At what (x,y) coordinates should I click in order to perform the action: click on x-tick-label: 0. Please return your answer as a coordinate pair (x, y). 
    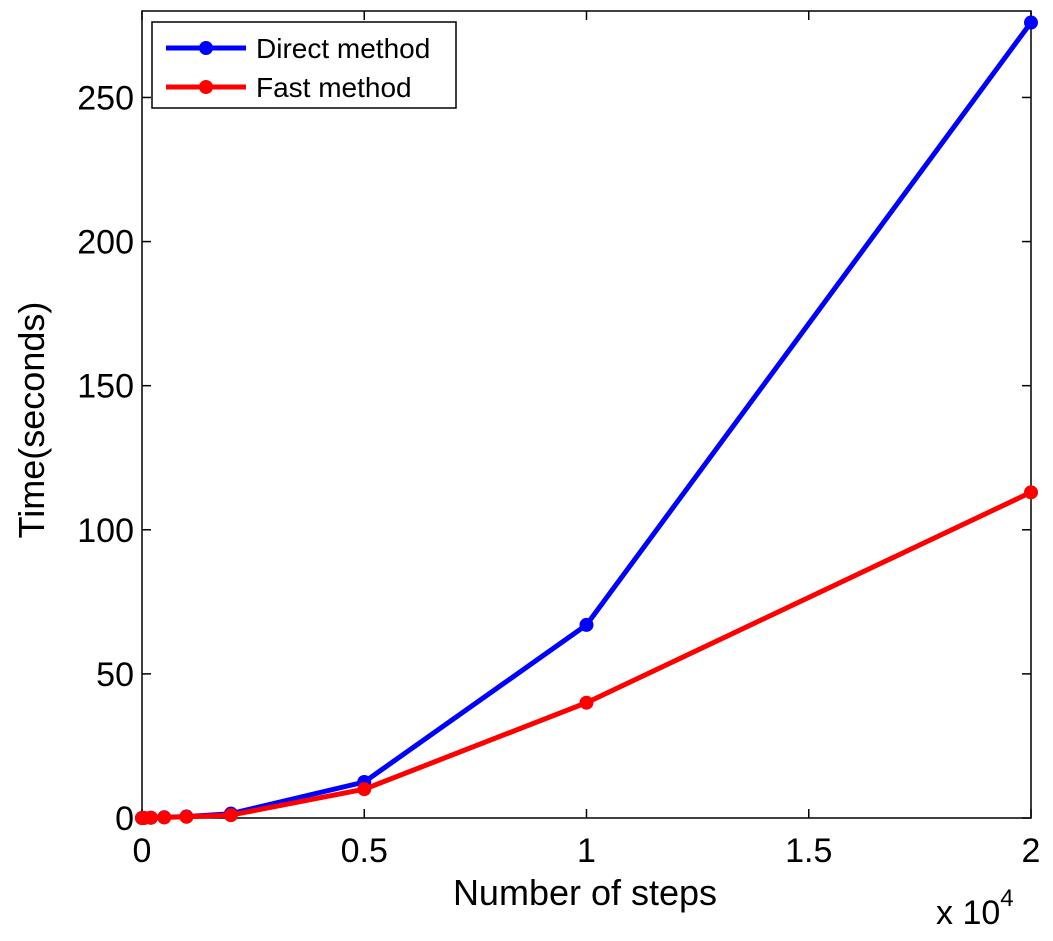
    Looking at the image, I should click on (142, 851).